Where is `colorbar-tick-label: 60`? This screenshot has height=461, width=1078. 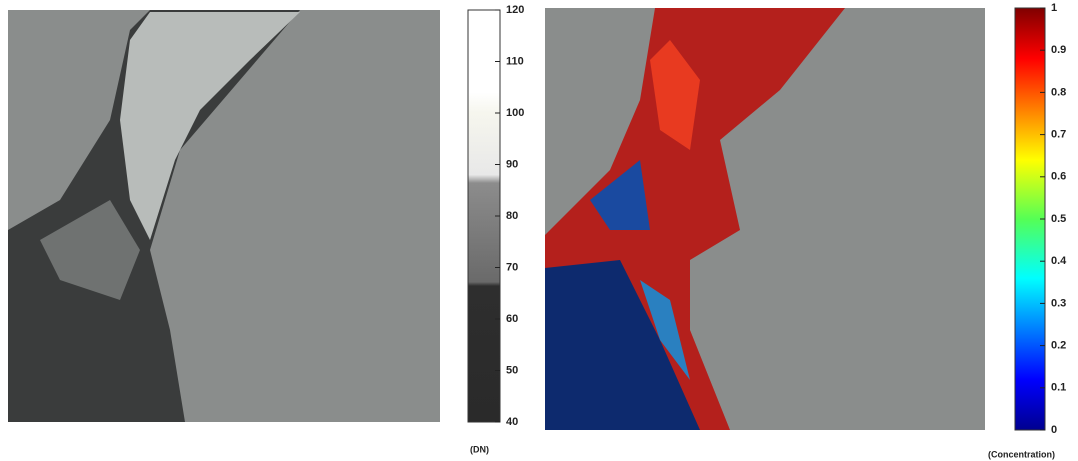
colorbar-tick-label: 60 is located at coordinates (512, 319).